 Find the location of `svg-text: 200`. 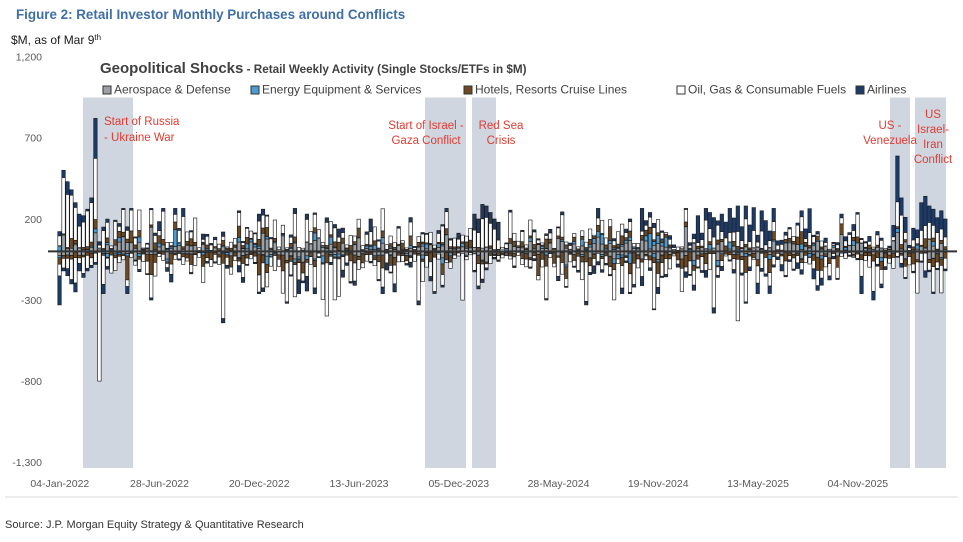

svg-text: 200 is located at coordinates (33, 220).